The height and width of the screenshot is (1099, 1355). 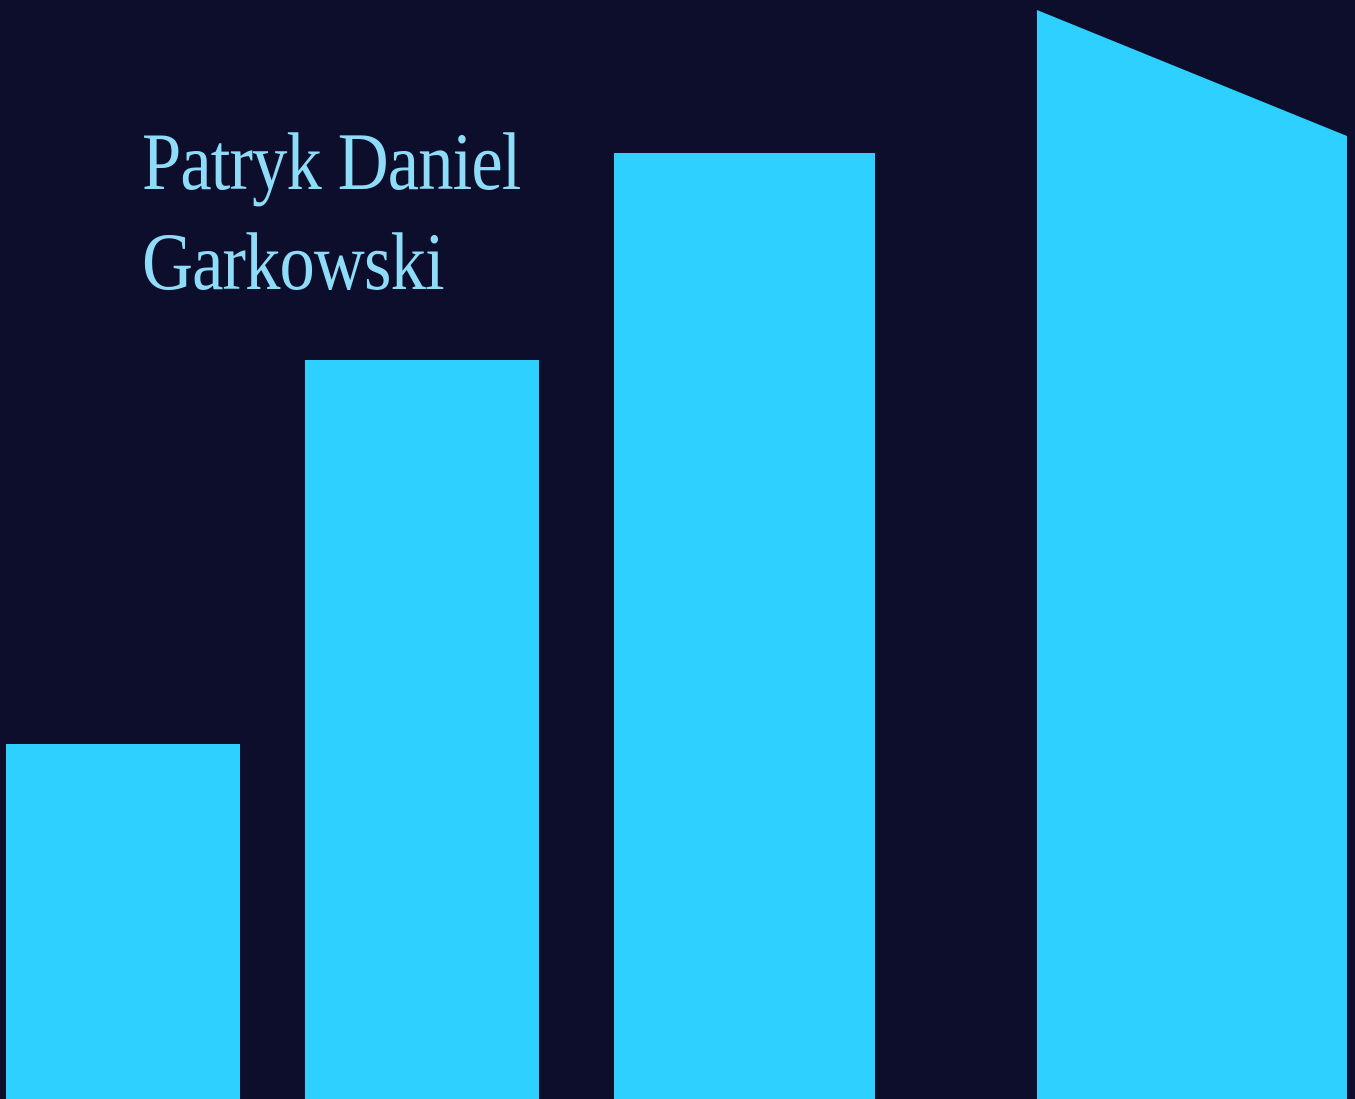 What do you see at coordinates (293, 261) in the screenshot?
I see `author-name-second-line: Garkowski` at bounding box center [293, 261].